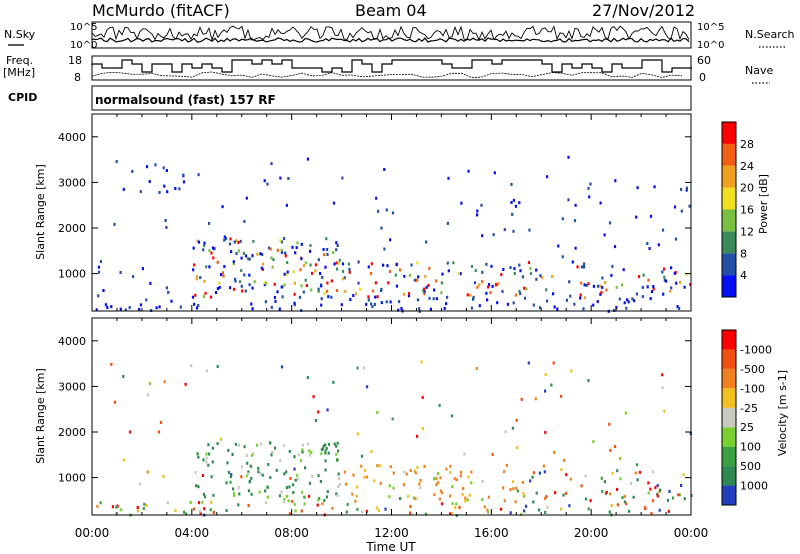 This screenshot has height=554, width=800. What do you see at coordinates (391, 69) in the screenshot?
I see `freq-traces` at bounding box center [391, 69].